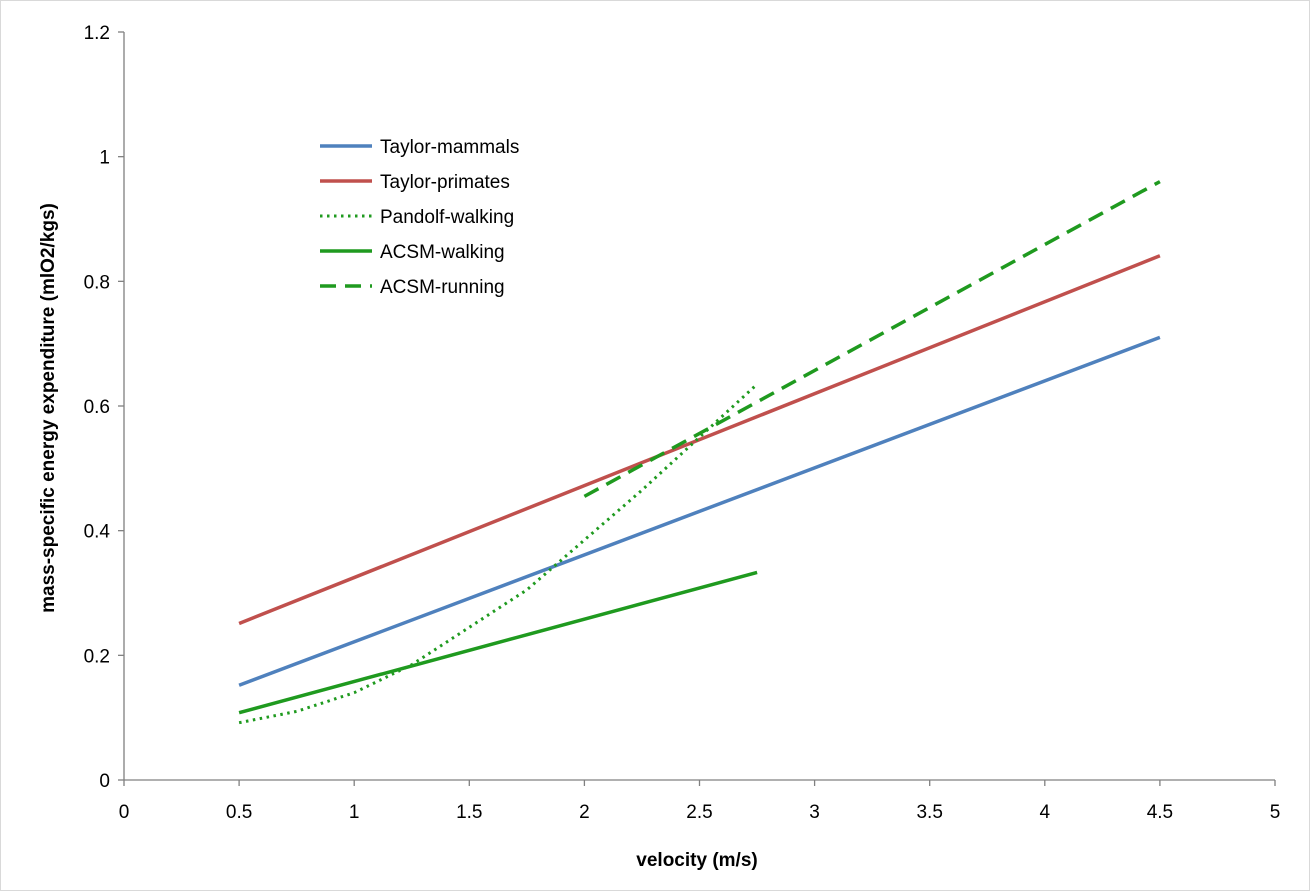 The image size is (1310, 891). I want to click on y-tick-label: 0.6, so click(97, 407).